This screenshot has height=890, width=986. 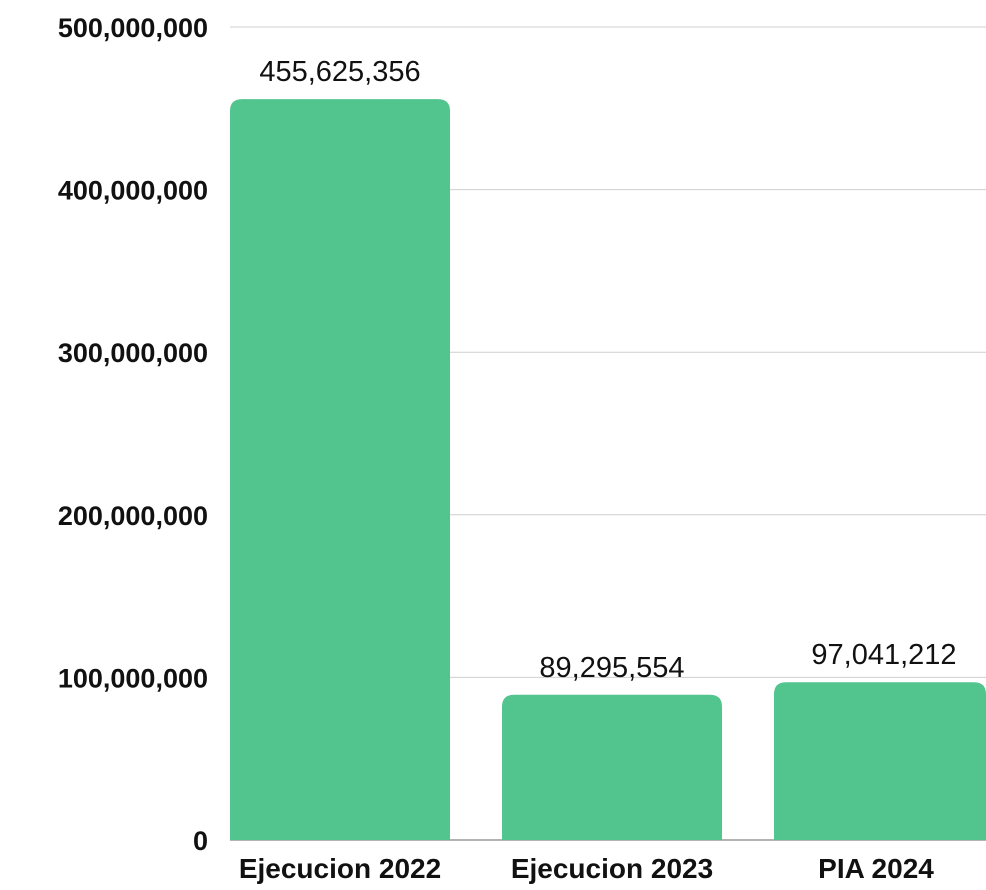 What do you see at coordinates (339, 72) in the screenshot?
I see `data-label: 455,625,356` at bounding box center [339, 72].